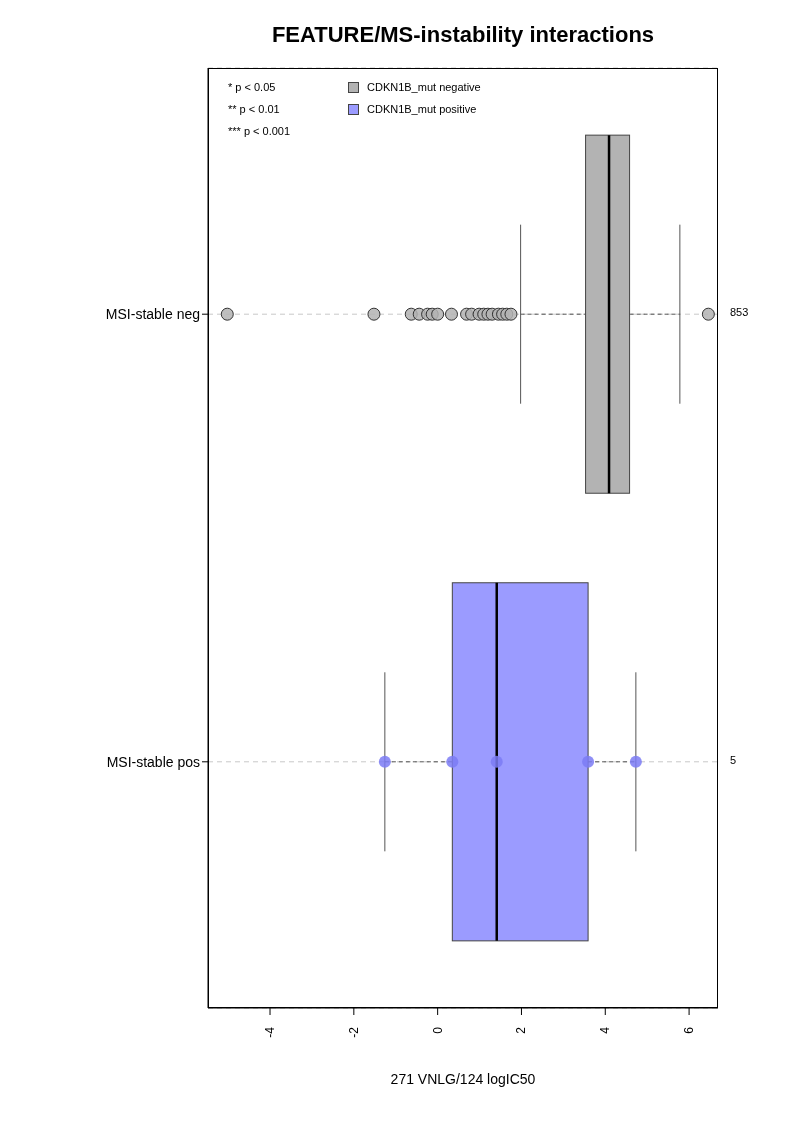  What do you see at coordinates (424, 87) in the screenshot?
I see `legend-label: CDKN1B_mut negative` at bounding box center [424, 87].